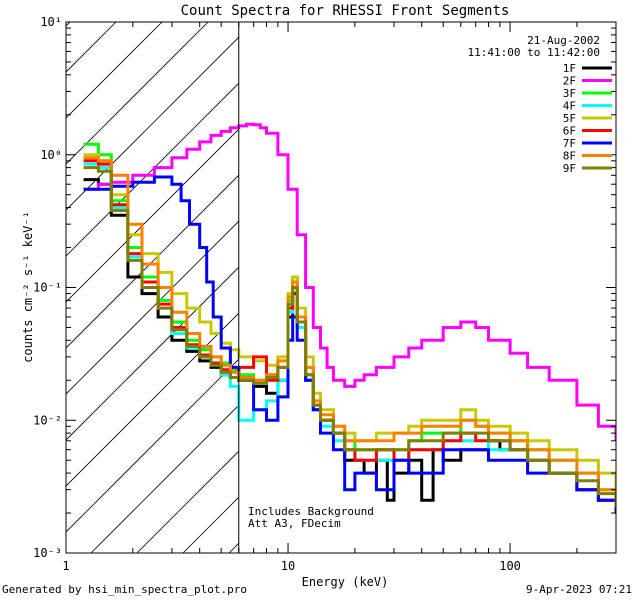 This screenshot has width=640, height=600. I want to click on x-axis-label: Energy (keV), so click(345, 582).